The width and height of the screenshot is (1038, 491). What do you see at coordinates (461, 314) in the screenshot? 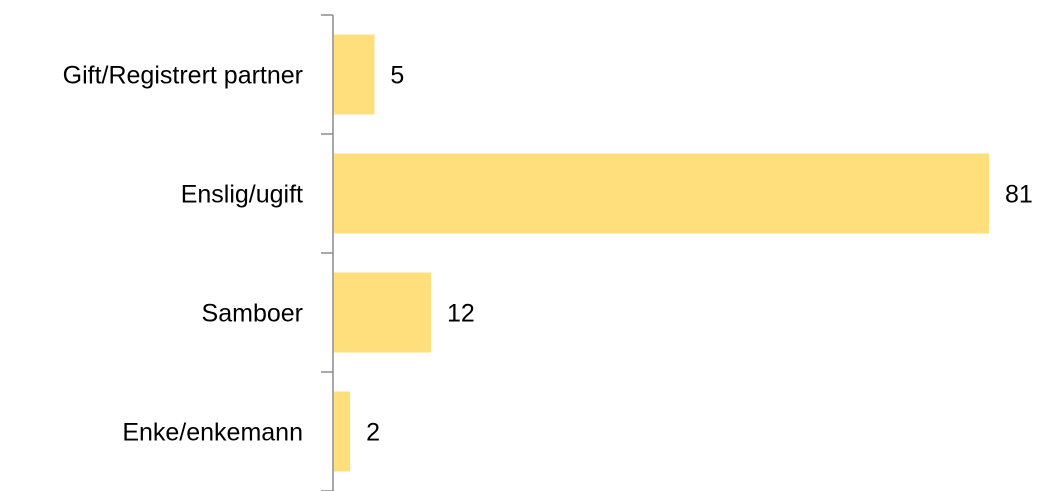
I see `data-label: 12` at bounding box center [461, 314].